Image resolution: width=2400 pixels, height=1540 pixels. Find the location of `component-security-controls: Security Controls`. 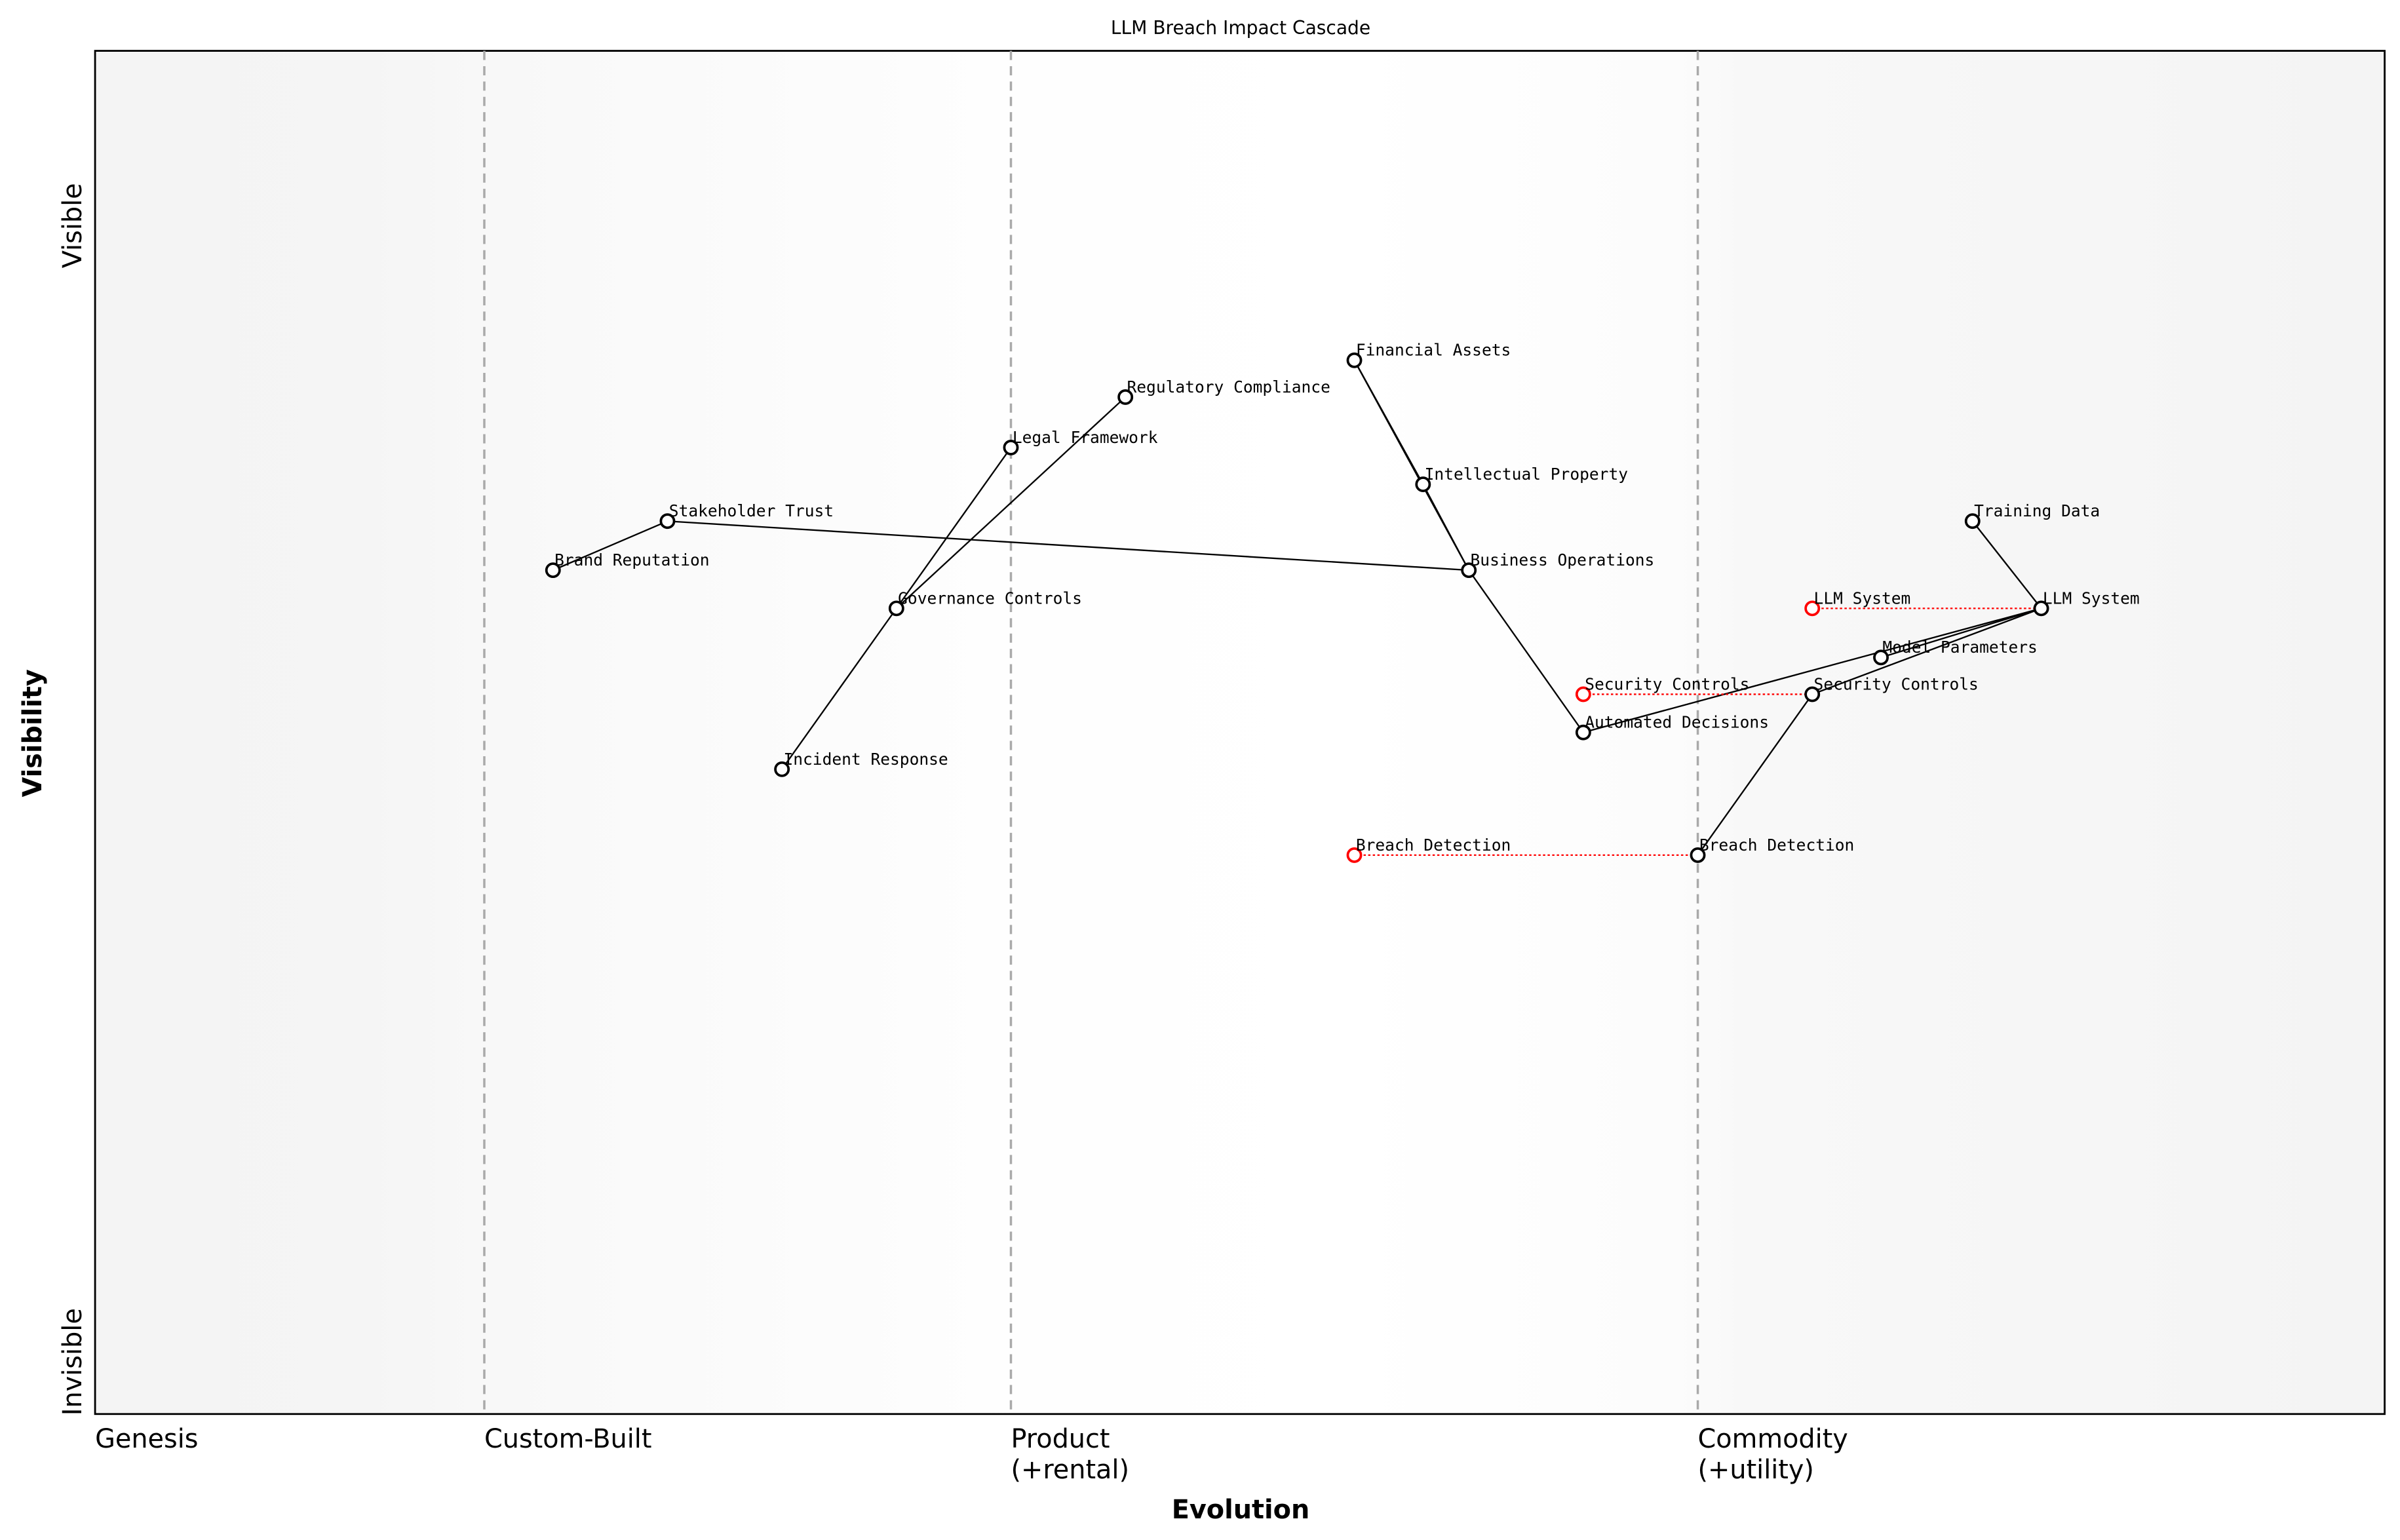

component-security-controls: Security Controls is located at coordinates (1891, 688).